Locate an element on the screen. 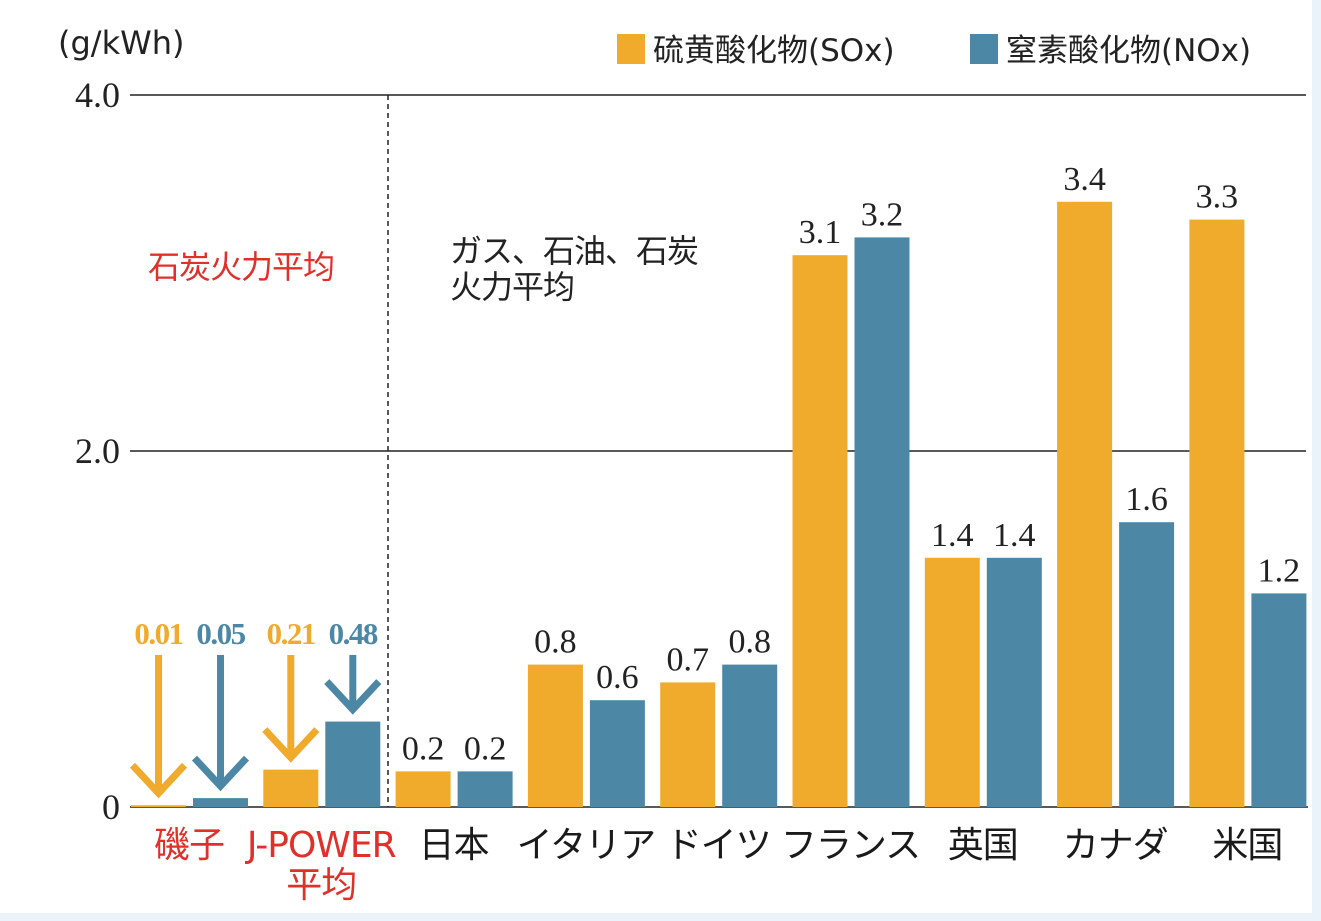  x-tick-label: J-POWER 平均 is located at coordinates (321, 866).